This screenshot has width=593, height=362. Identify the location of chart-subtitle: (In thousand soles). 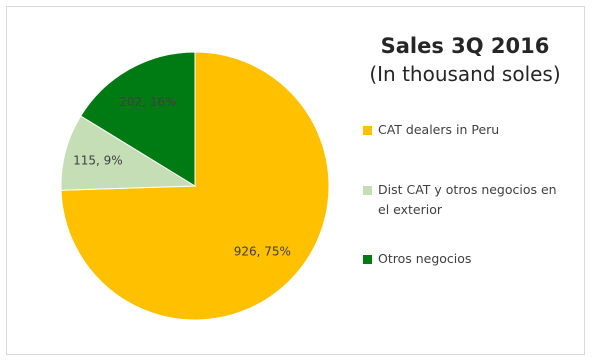
(465, 74).